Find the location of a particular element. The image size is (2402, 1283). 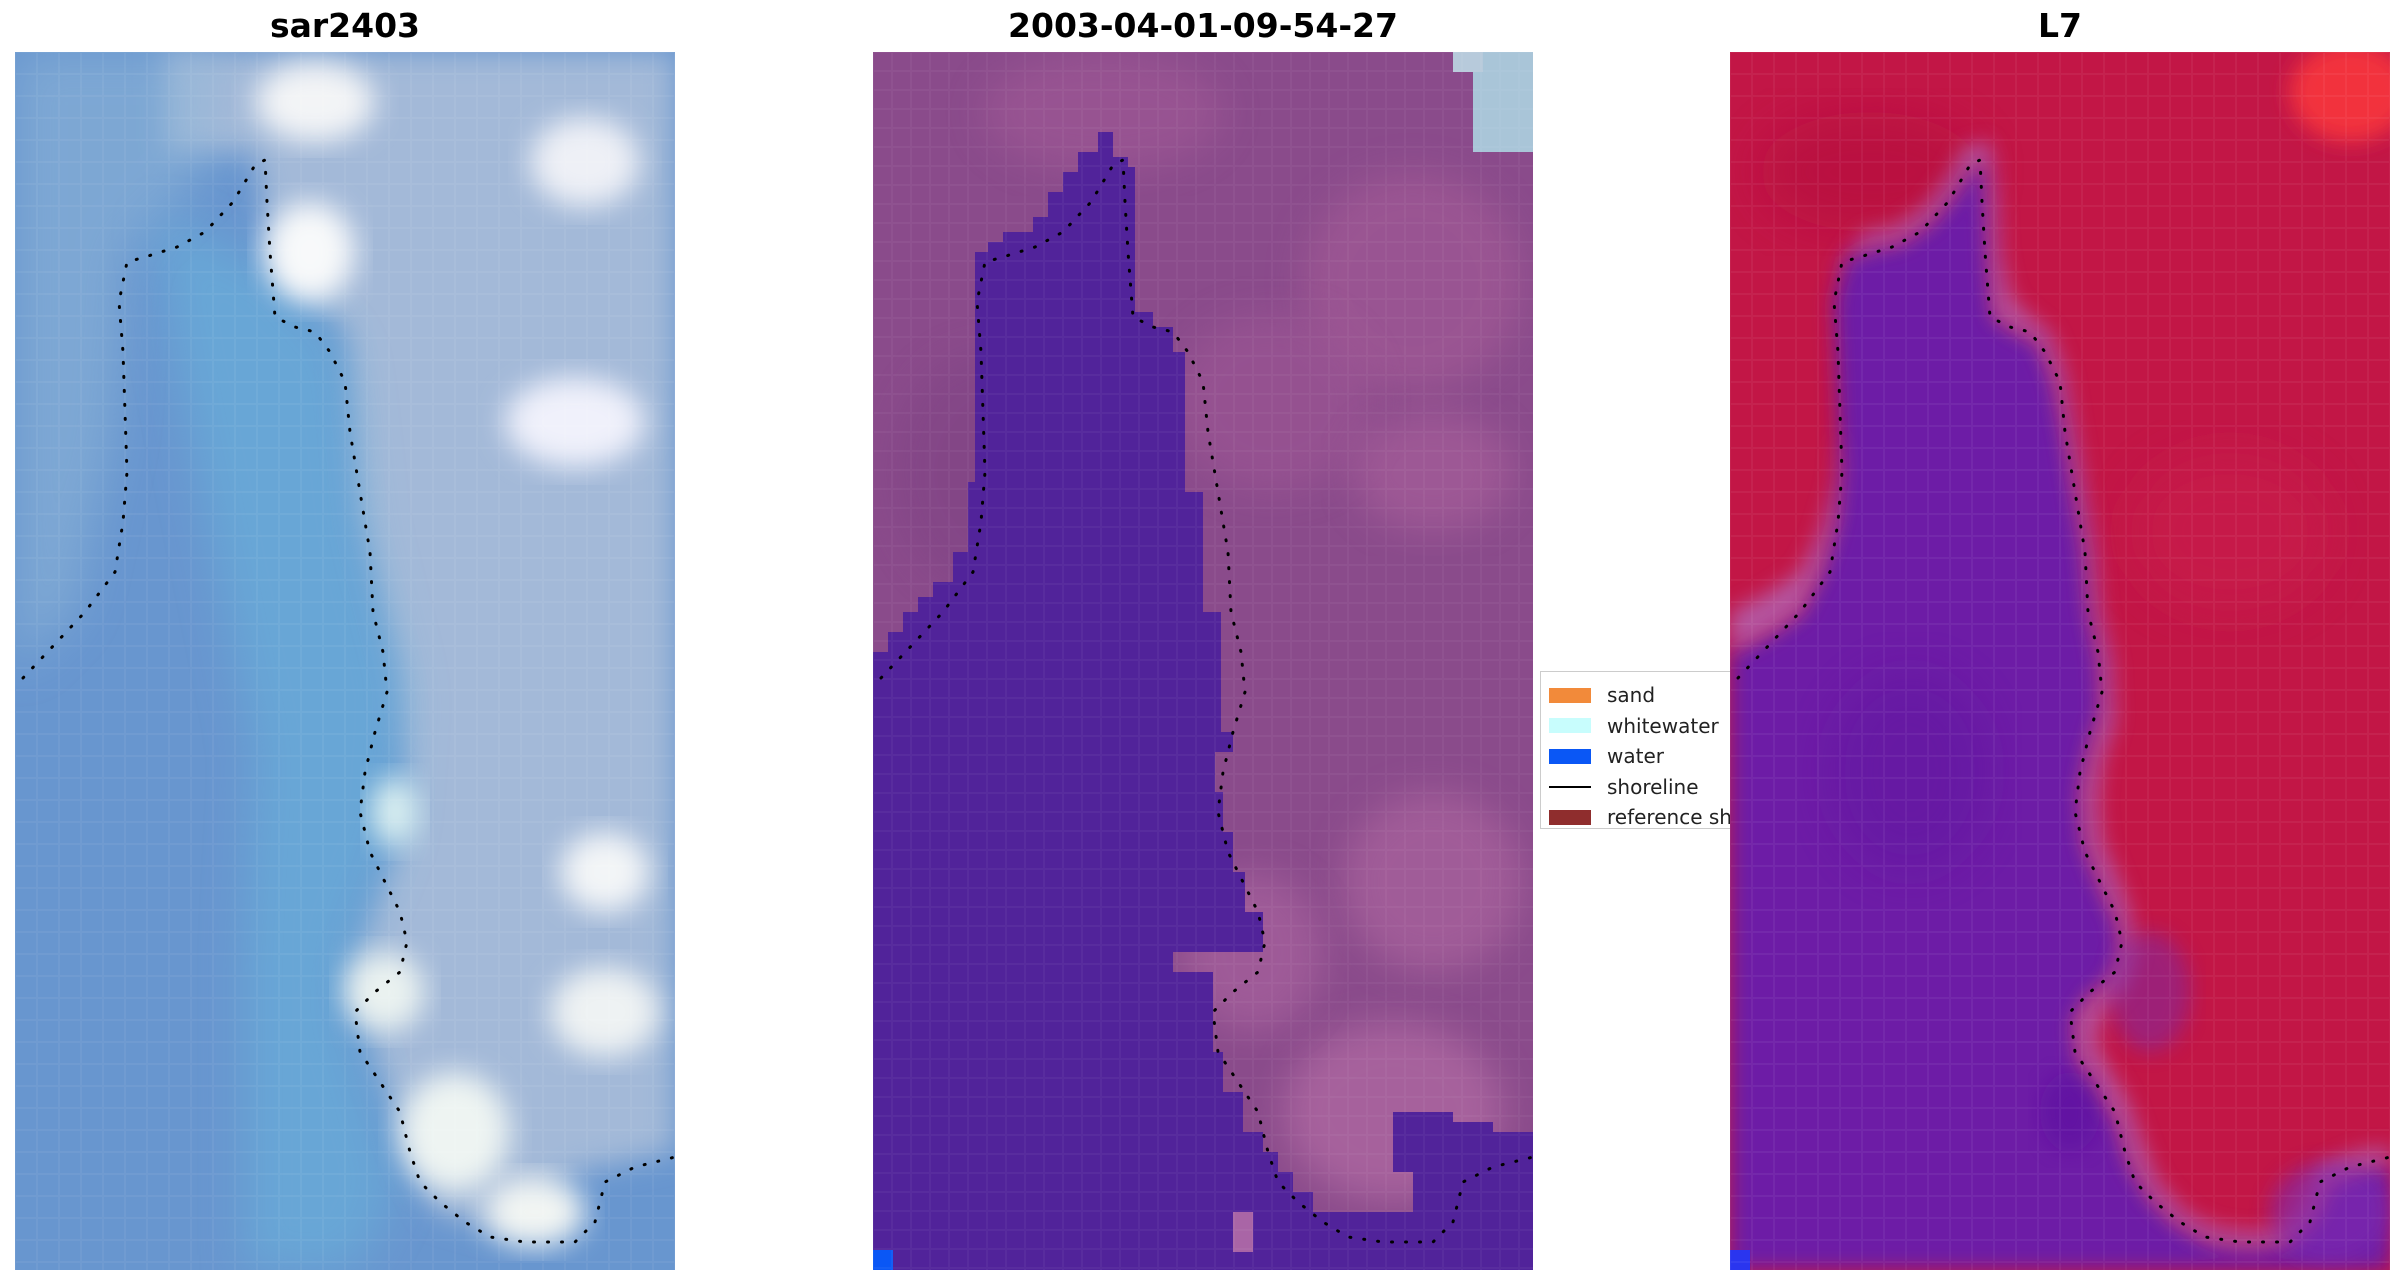

legend-item-sand: sand is located at coordinates (1635, 695).